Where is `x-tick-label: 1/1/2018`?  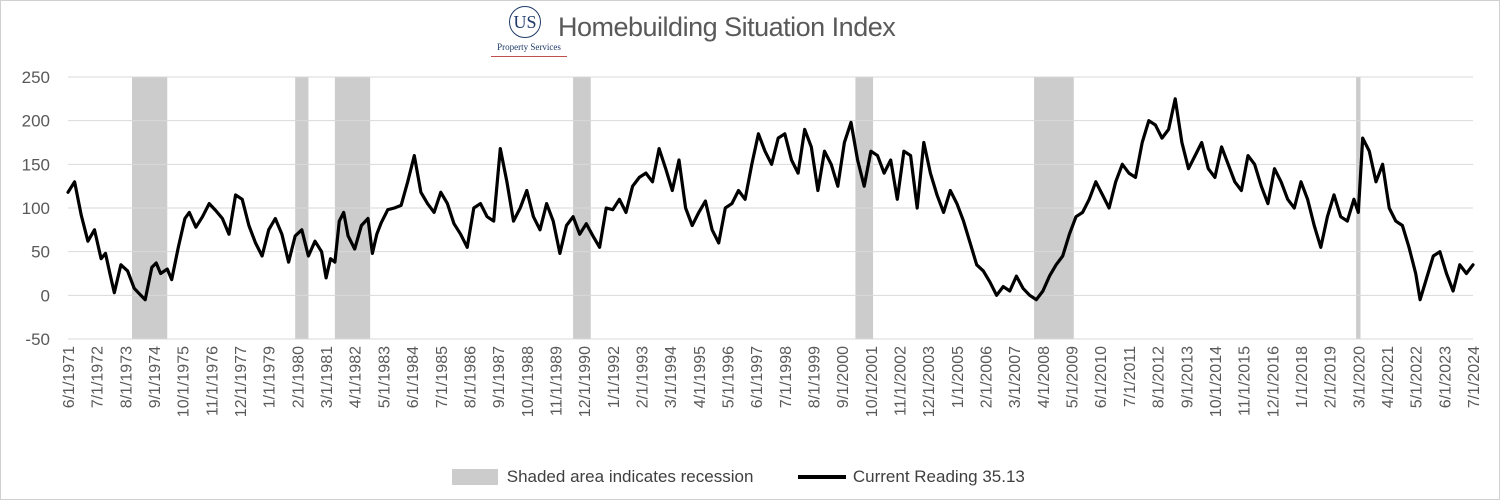
x-tick-label: 1/1/2018 is located at coordinates (1302, 377).